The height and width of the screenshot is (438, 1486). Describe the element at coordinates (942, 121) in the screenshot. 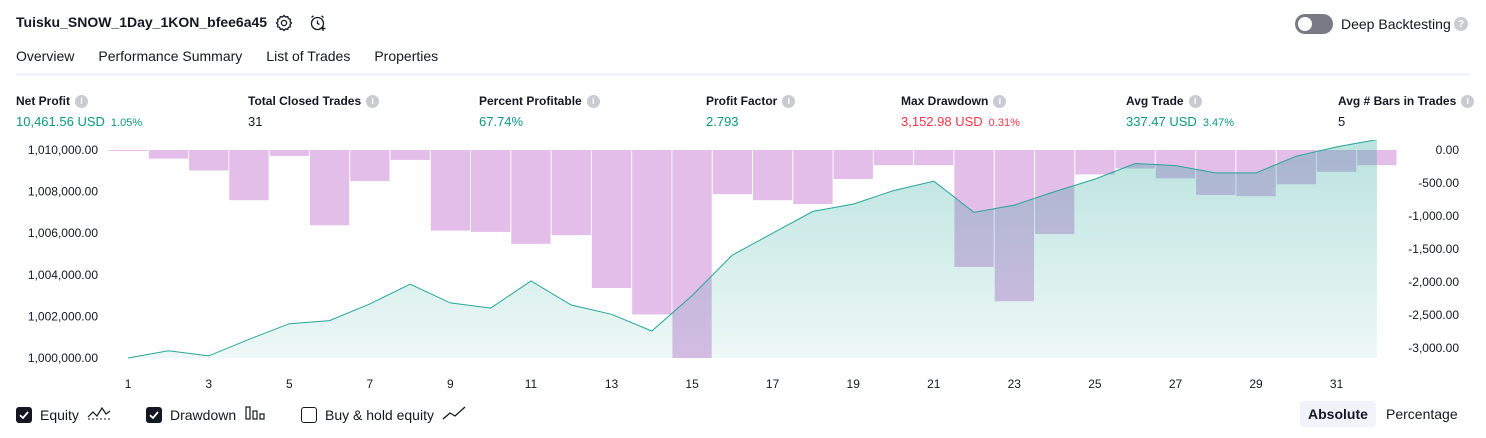

I see `metric-value: 3,152.98 USD` at that location.